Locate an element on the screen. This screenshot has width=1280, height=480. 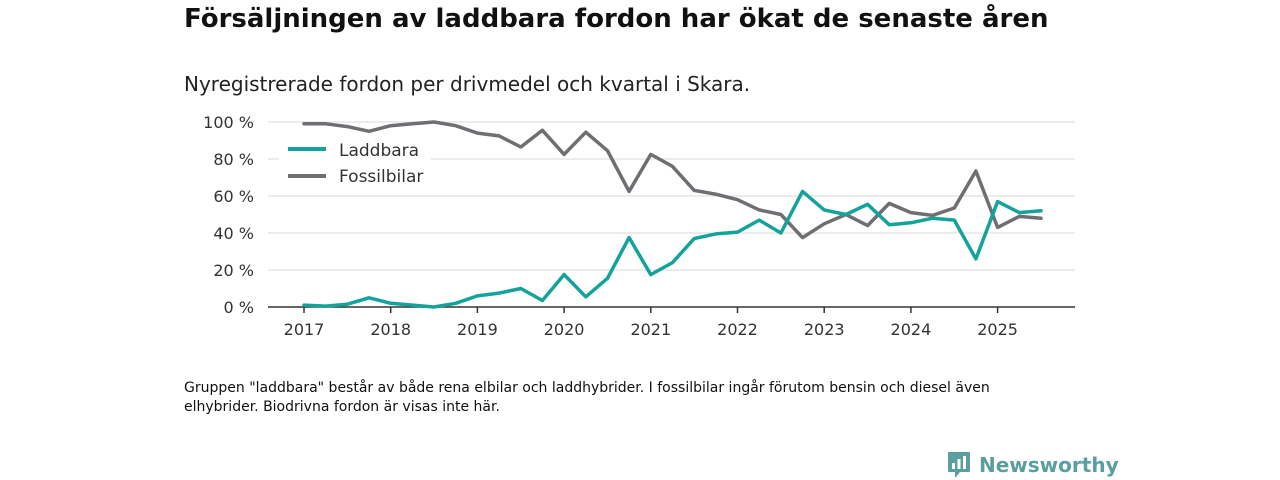
newsworthy-logo-icon is located at coordinates (959, 465).